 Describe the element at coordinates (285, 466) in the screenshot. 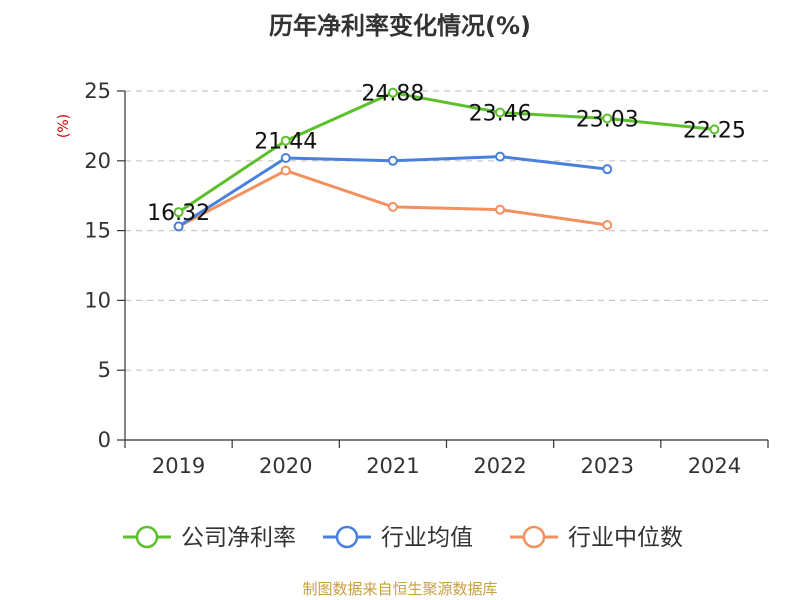

I see `x-tick-label: 2020` at that location.